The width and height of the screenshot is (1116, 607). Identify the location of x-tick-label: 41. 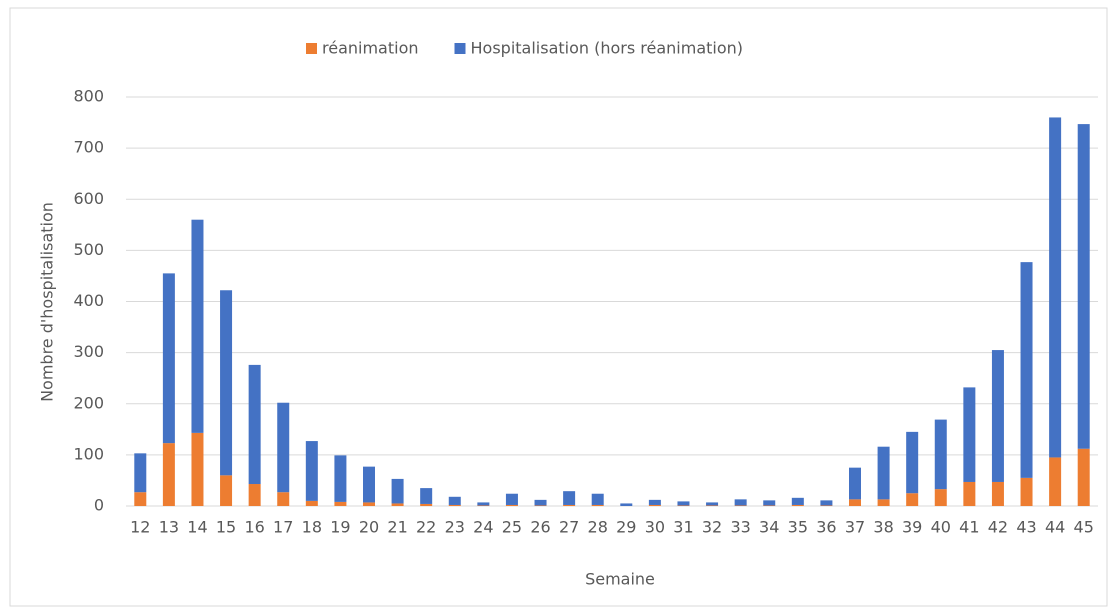
(969, 527).